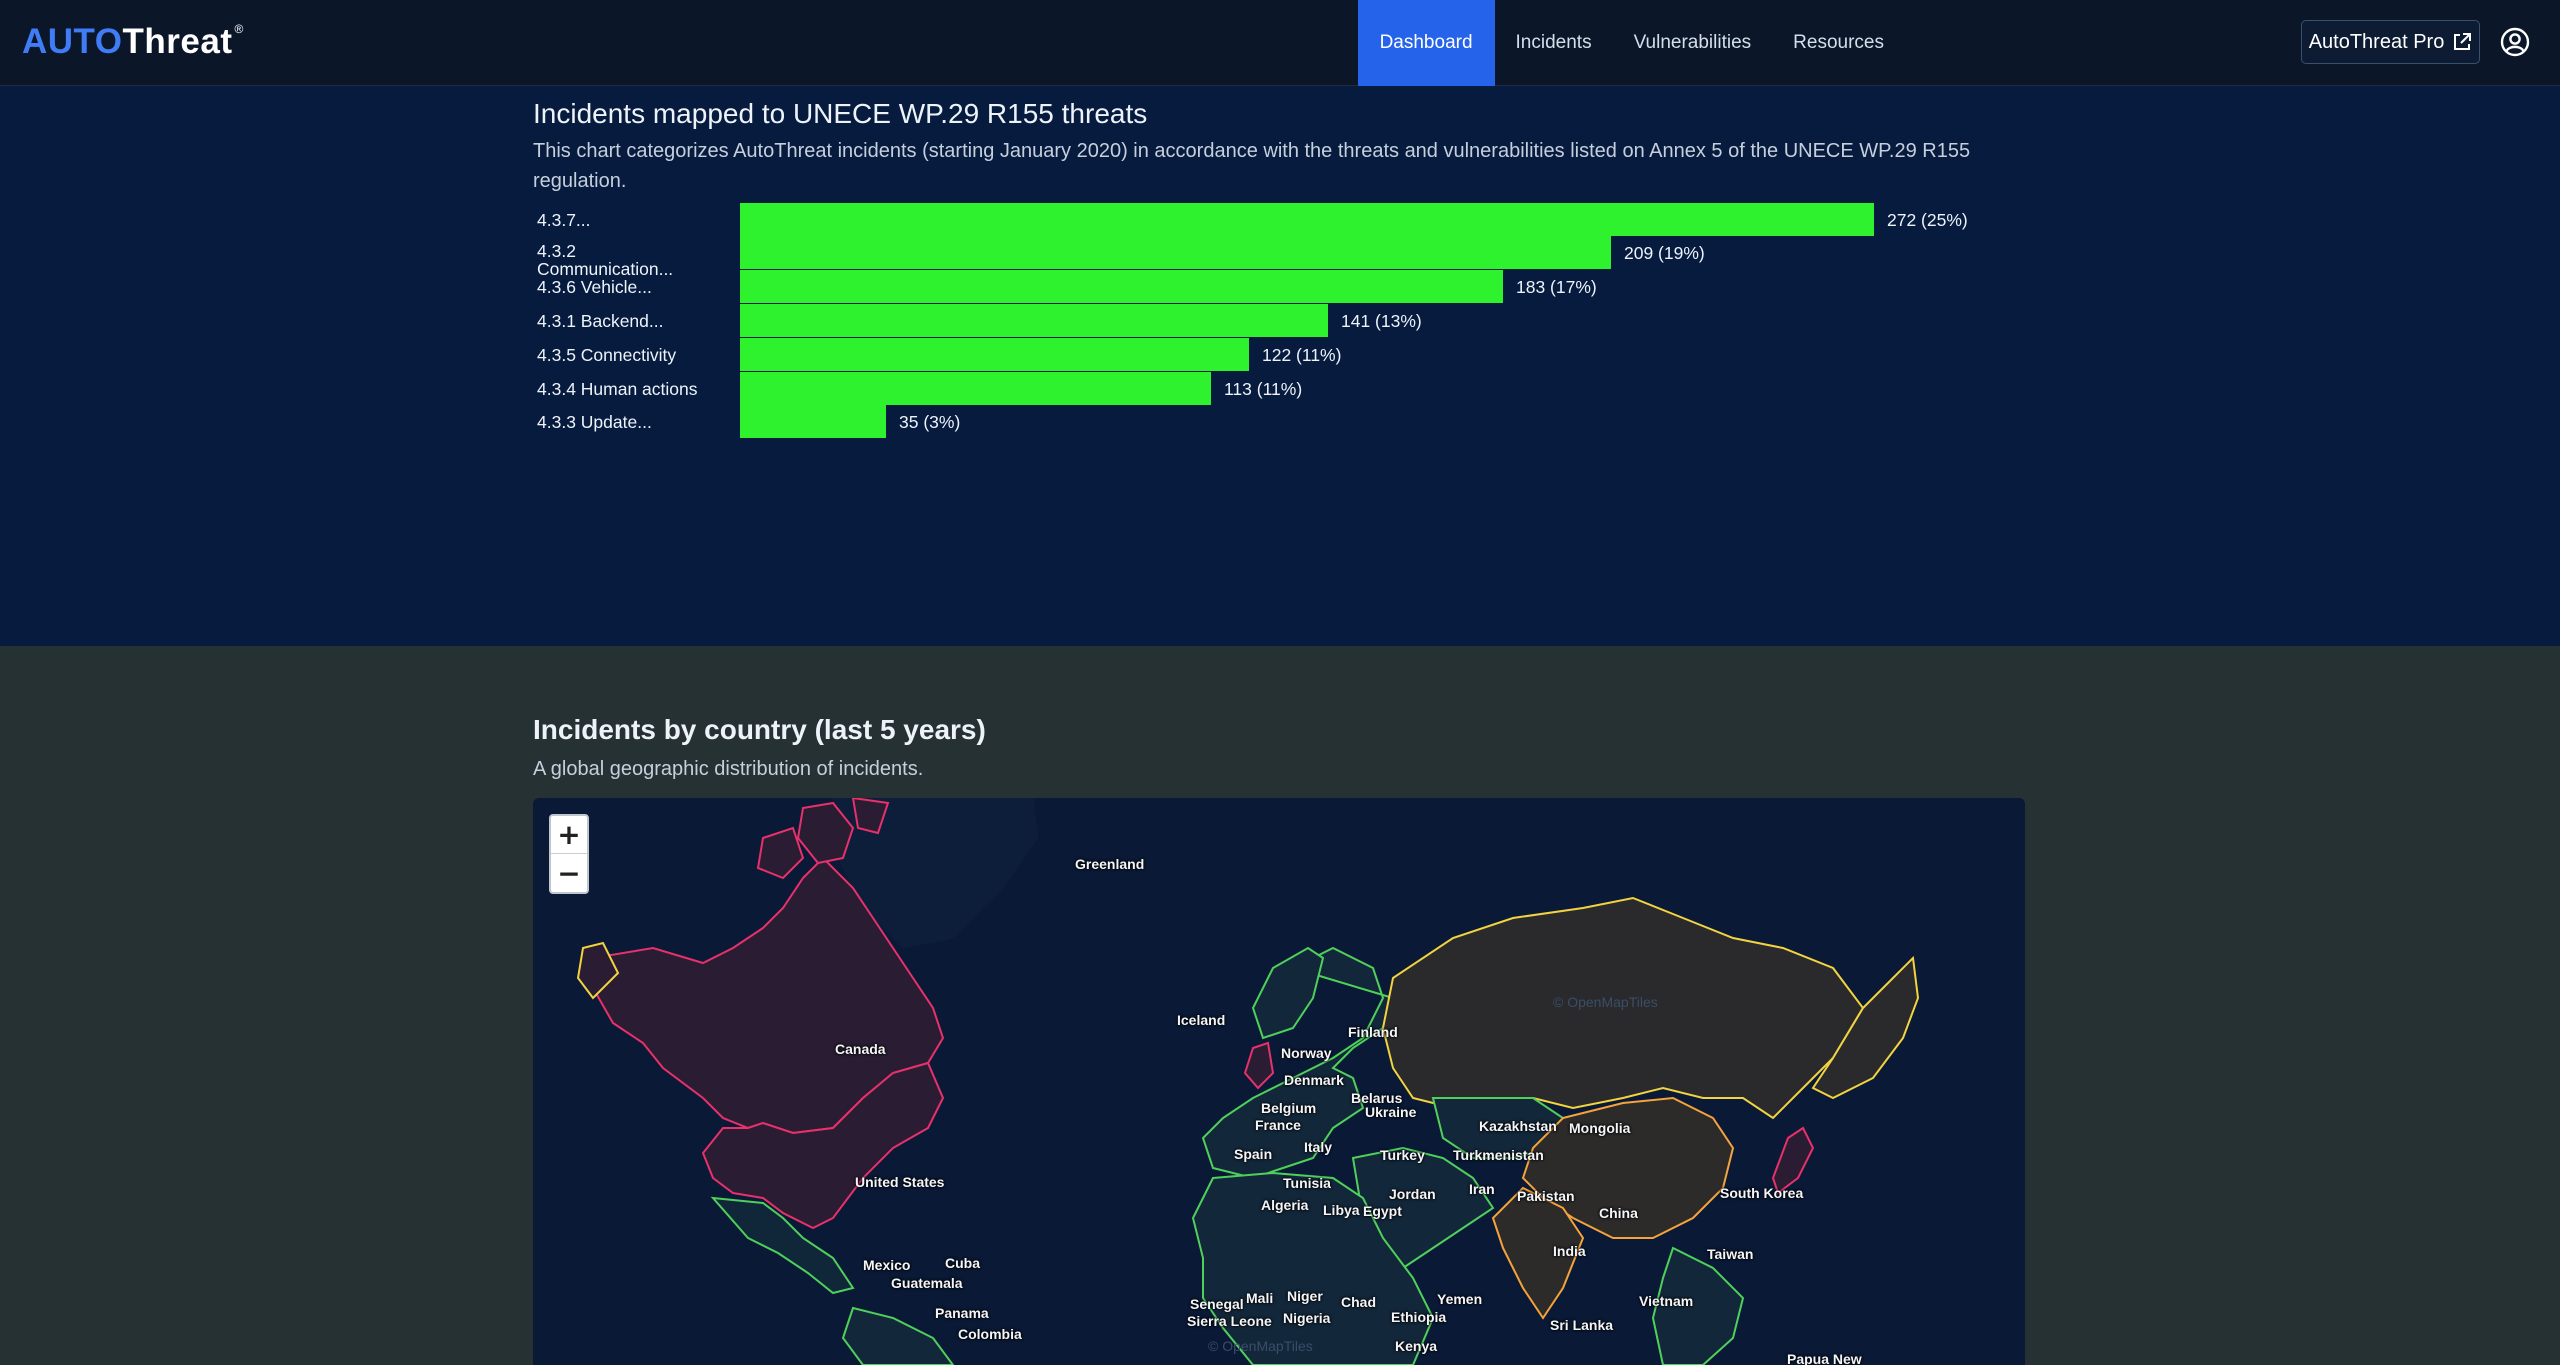  What do you see at coordinates (1253, 1154) in the screenshot?
I see `country-label: Spain` at bounding box center [1253, 1154].